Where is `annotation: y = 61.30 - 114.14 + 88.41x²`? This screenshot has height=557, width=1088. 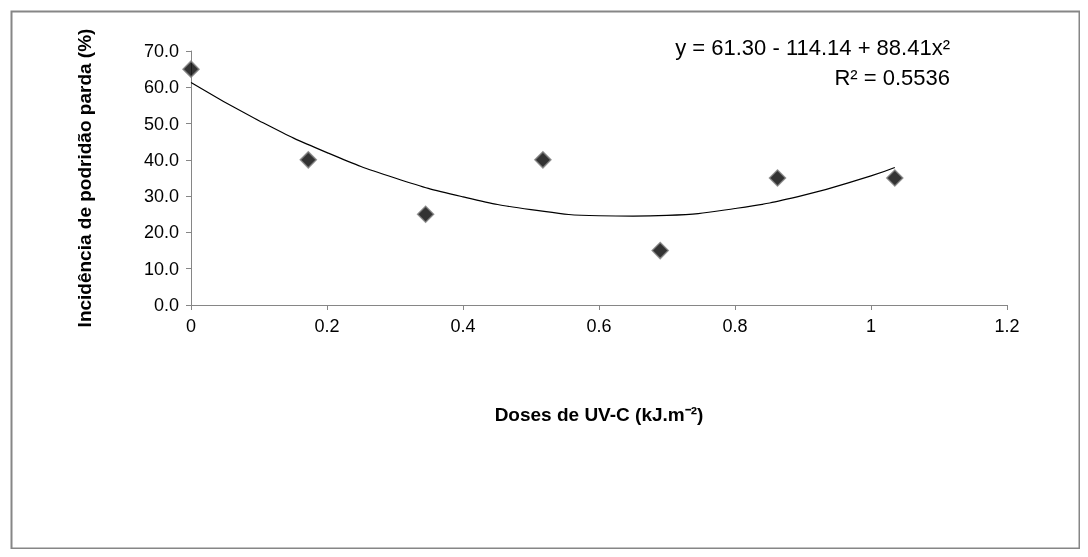
annotation: y = 61.30 - 114.14 + 88.41x² is located at coordinates (813, 47).